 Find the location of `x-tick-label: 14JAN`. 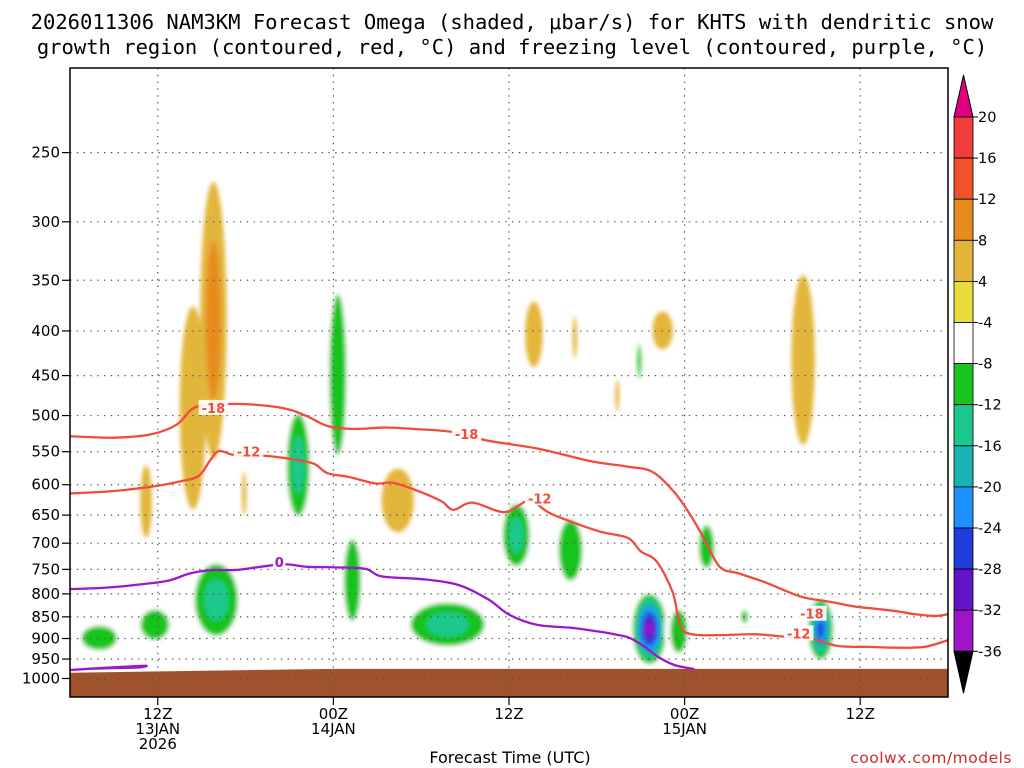

x-tick-label: 14JAN is located at coordinates (333, 729).